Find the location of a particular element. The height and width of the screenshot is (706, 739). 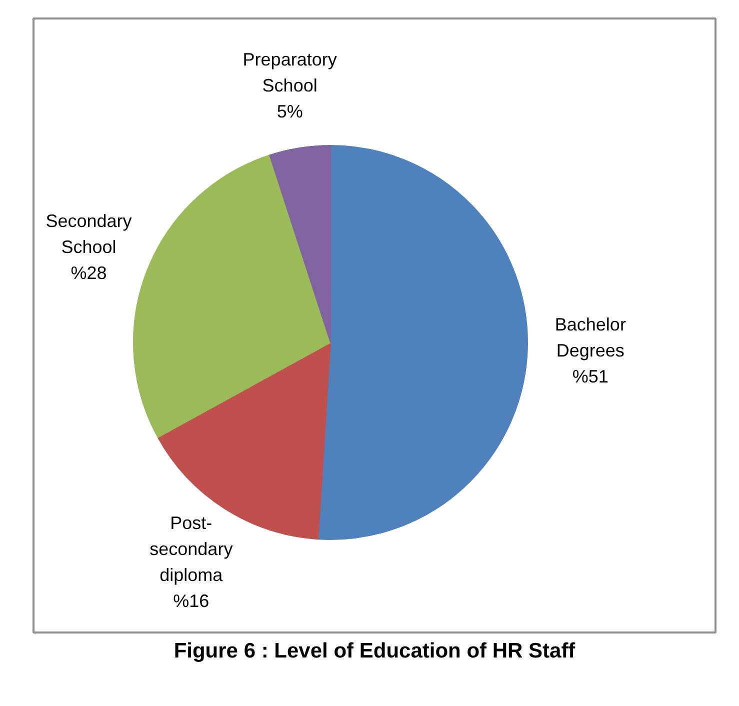

slice-label: Bachelor Degrees is located at coordinates (590, 337).